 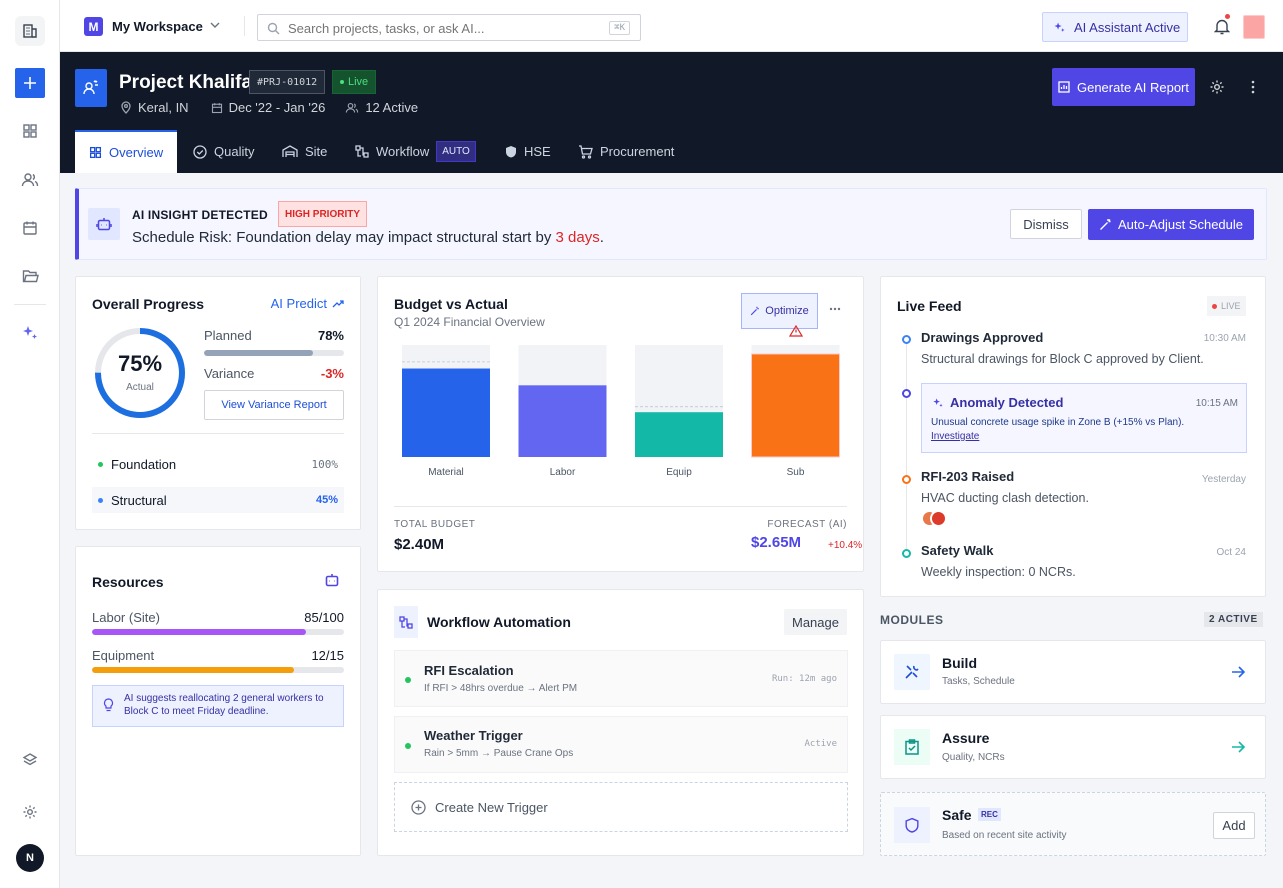 What do you see at coordinates (30, 858) in the screenshot?
I see `user-avatar: N` at bounding box center [30, 858].